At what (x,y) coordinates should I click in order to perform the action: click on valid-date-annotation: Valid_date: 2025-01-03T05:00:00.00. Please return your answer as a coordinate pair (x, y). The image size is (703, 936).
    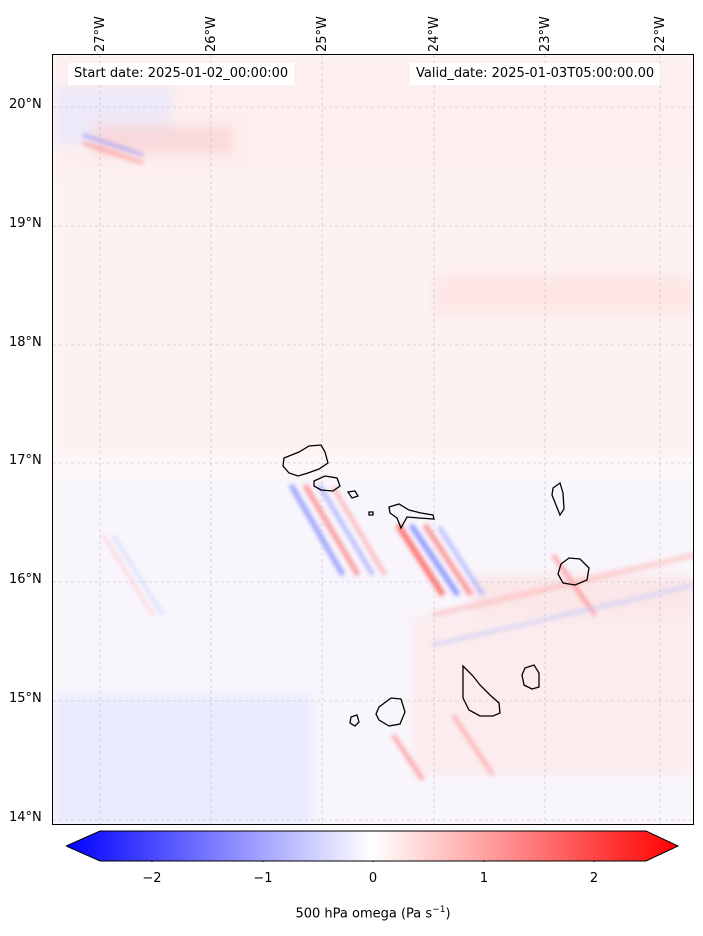
    Looking at the image, I should click on (535, 74).